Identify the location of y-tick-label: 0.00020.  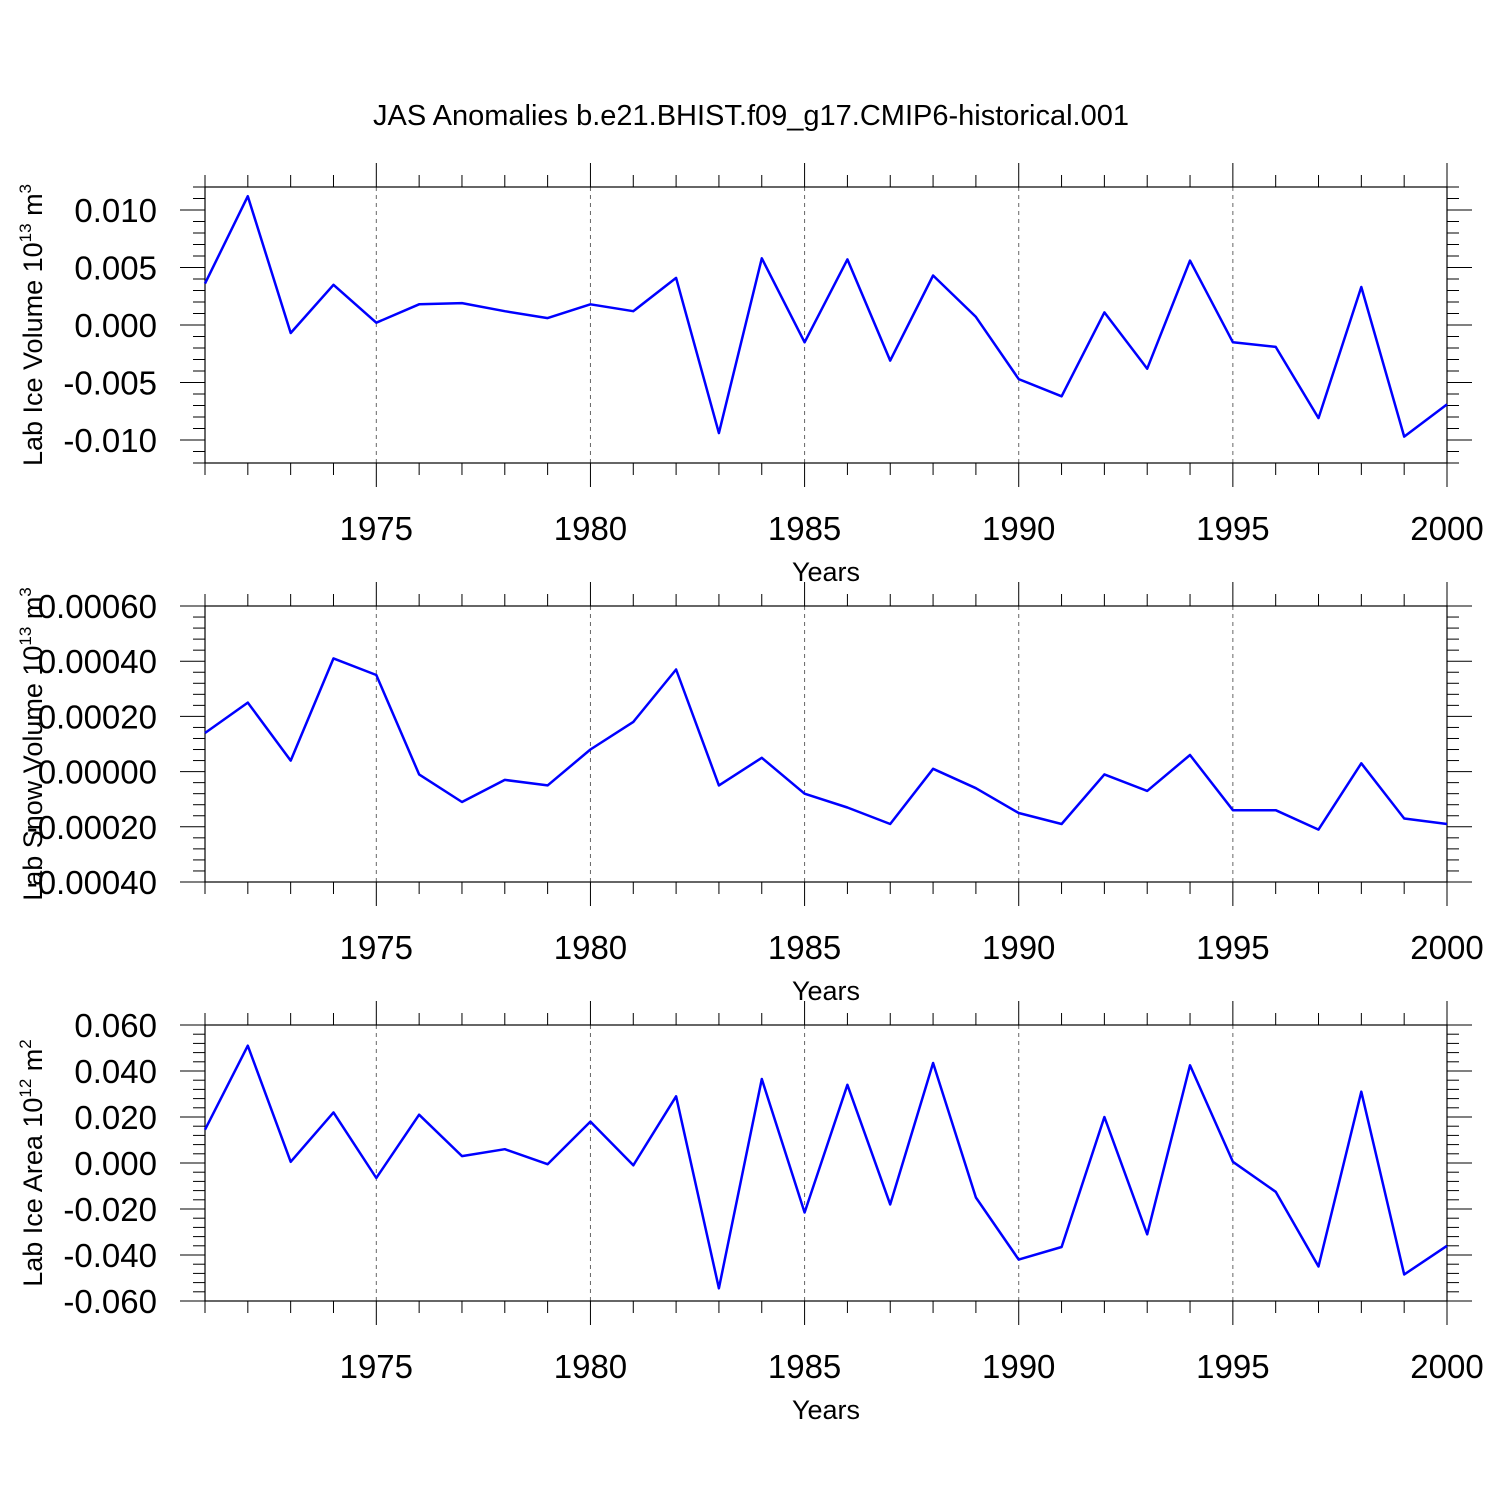
(97, 716).